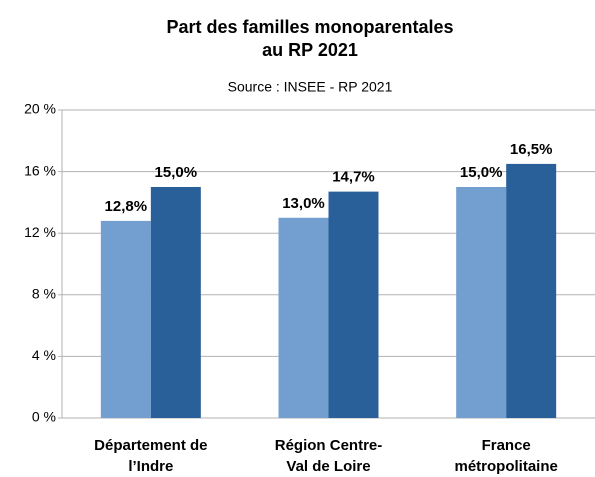 This screenshot has width=595, height=477. I want to click on chart-title: Part des familles monoparentales, so click(309, 27).